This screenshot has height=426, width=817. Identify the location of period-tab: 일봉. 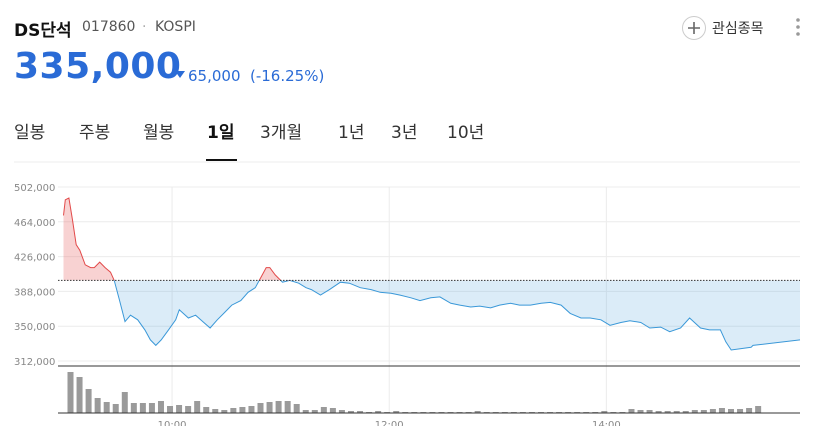
(30, 133).